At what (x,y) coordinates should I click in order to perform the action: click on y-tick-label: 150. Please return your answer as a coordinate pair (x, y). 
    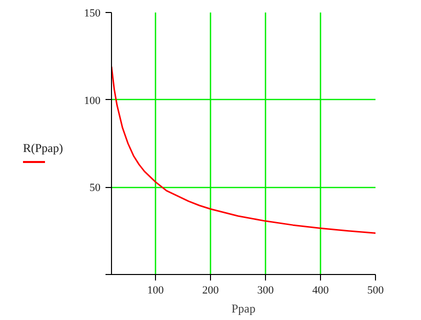
    Looking at the image, I should click on (92, 14).